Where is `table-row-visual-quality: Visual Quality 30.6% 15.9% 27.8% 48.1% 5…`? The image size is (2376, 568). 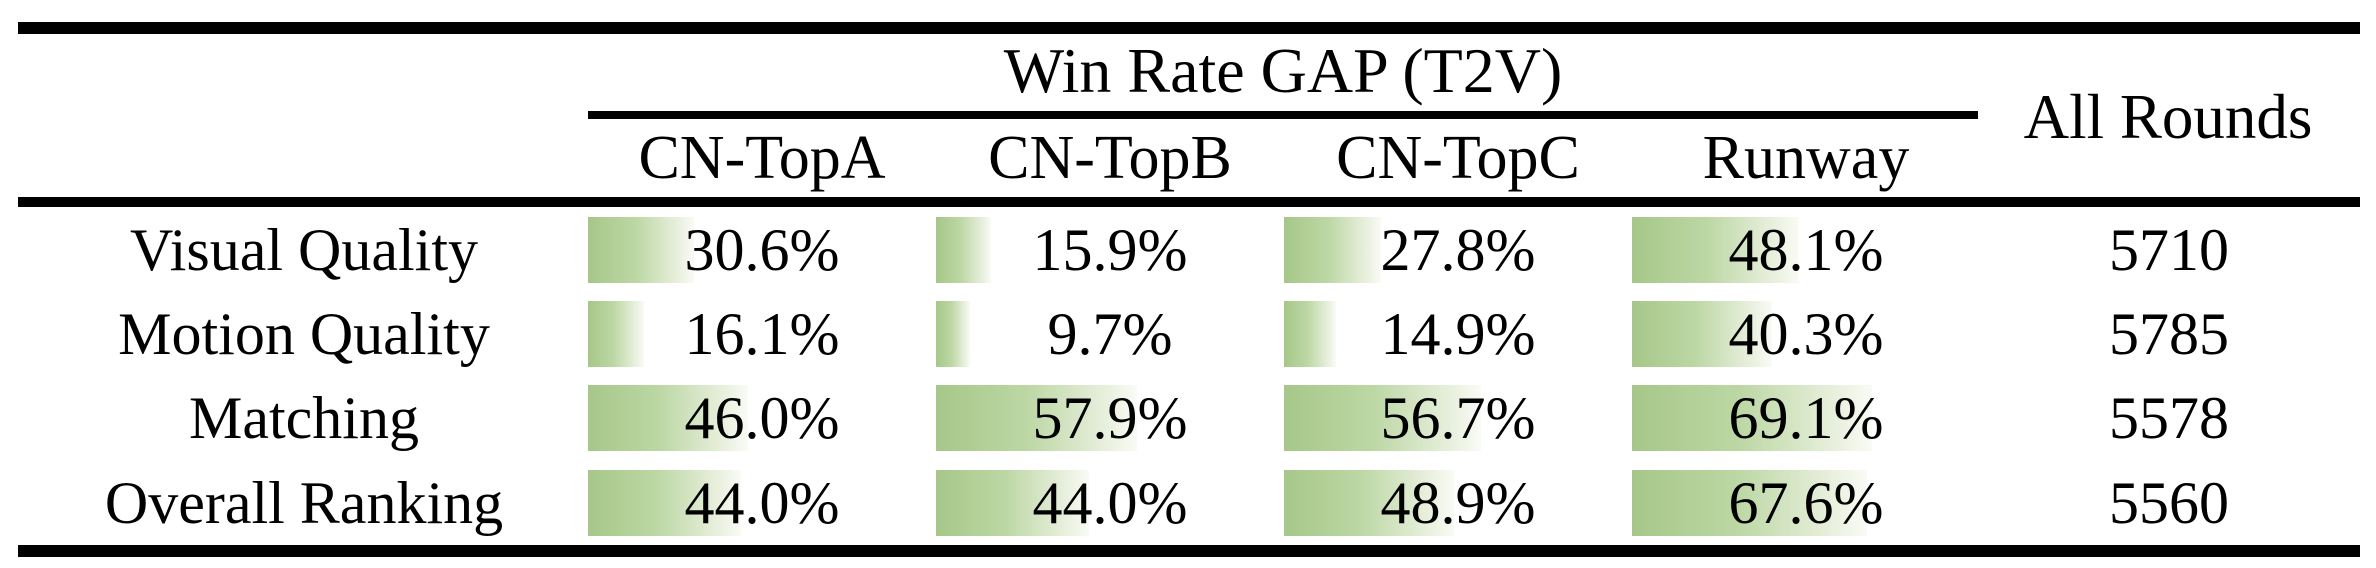
table-row-visual-quality: Visual Quality 30.6% 15.9% 27.8% 48.1% 5… is located at coordinates (1189, 250).